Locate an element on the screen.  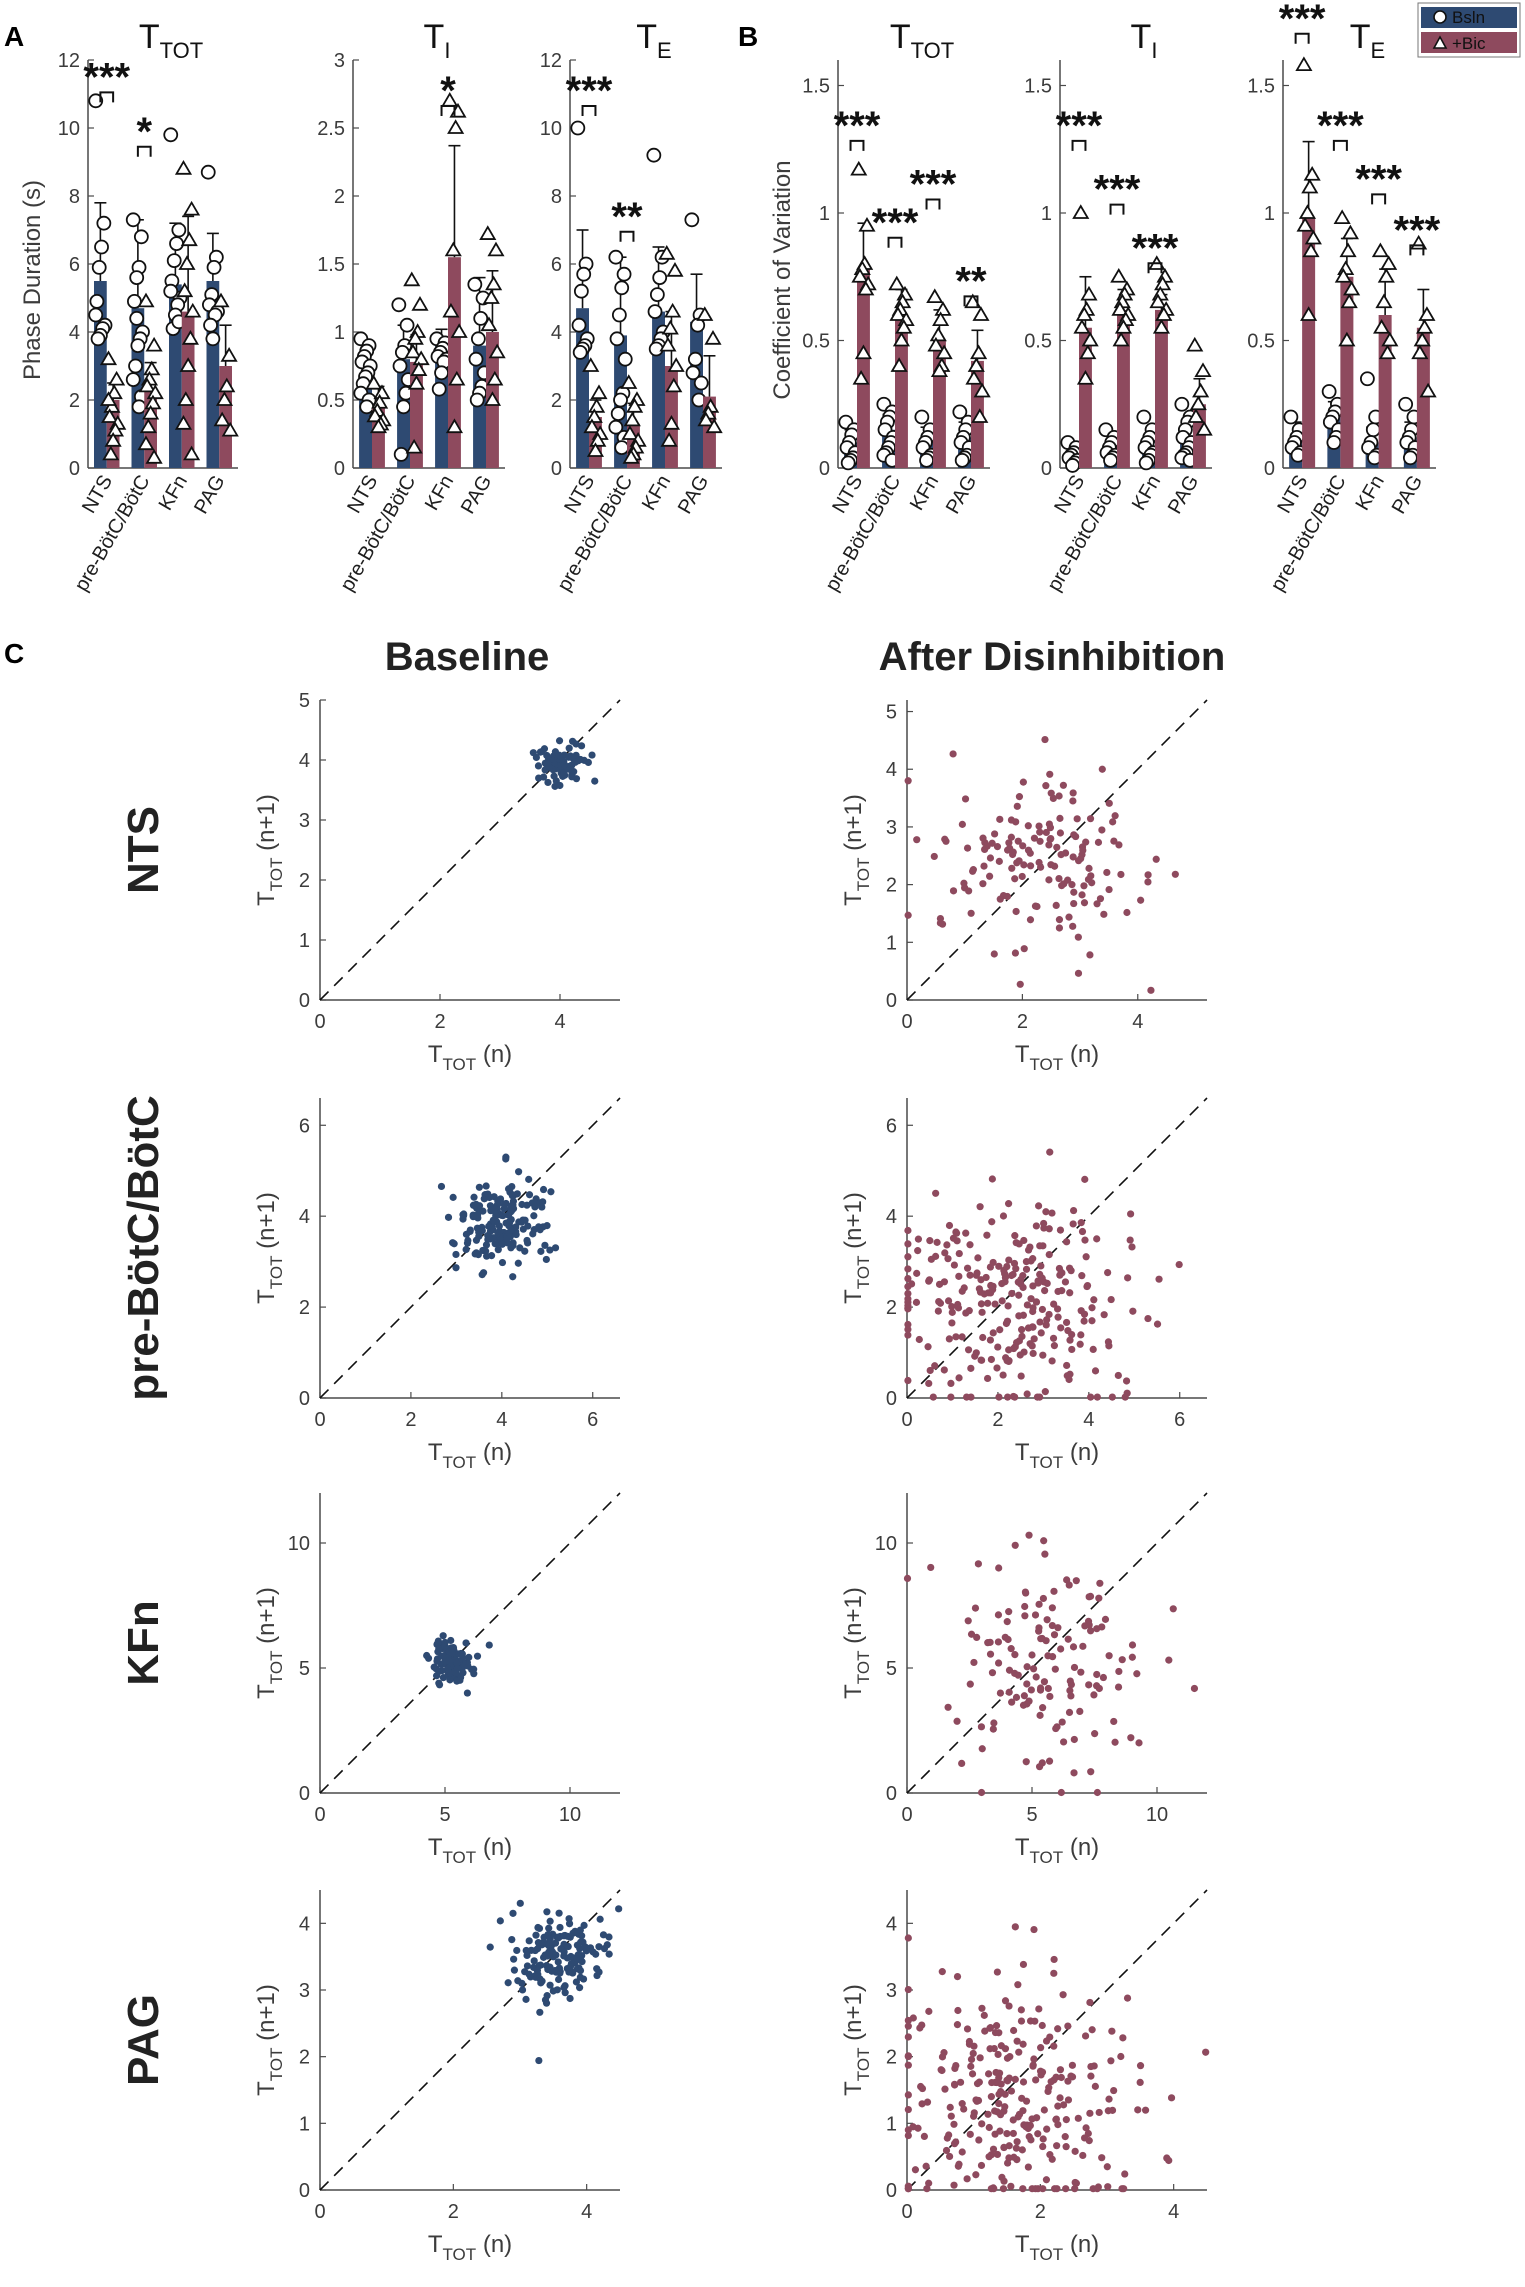
y-tick-label: 3 is located at coordinates (304, 1991).